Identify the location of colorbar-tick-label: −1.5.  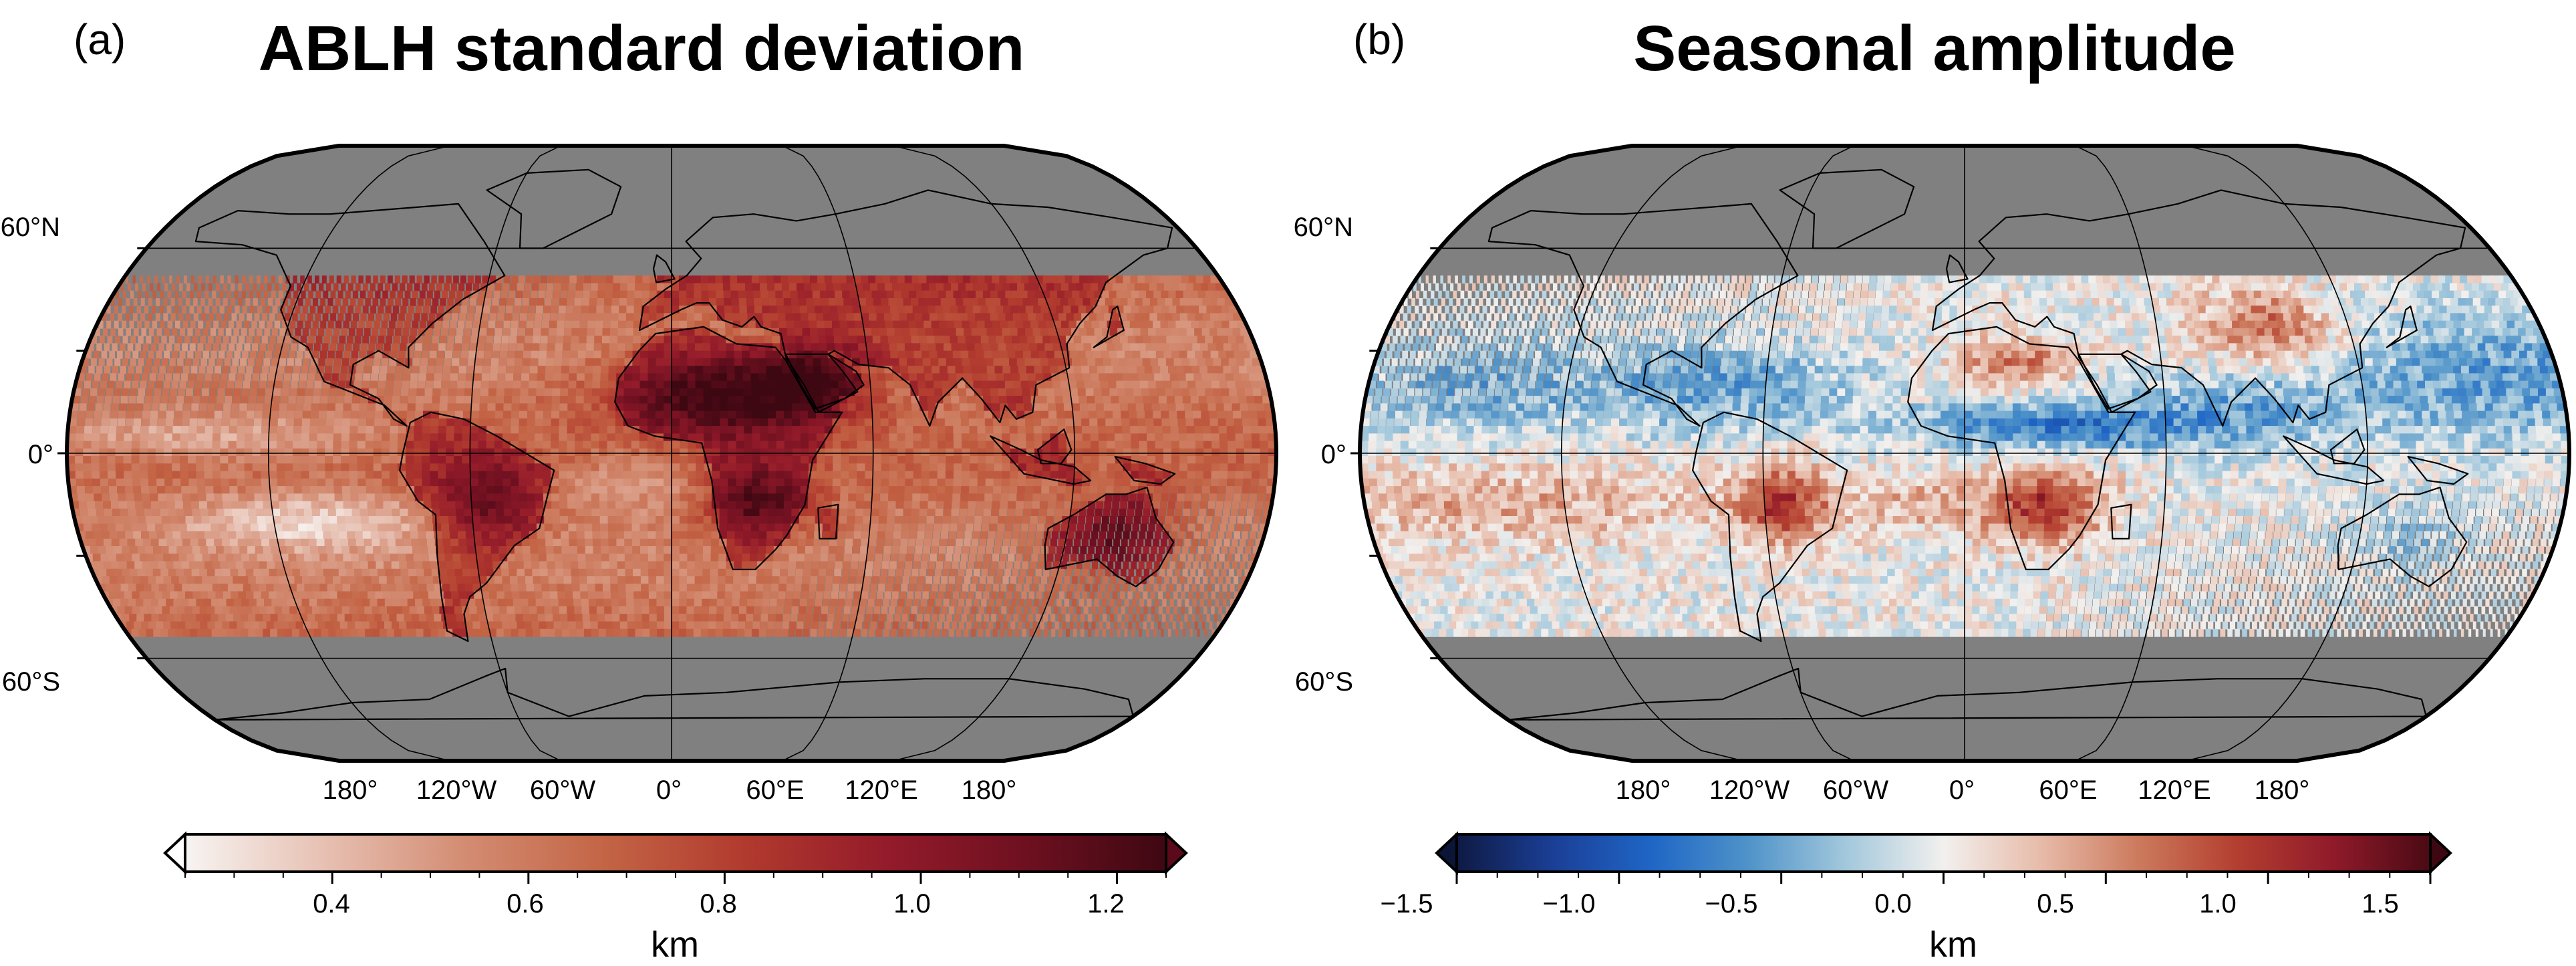
(1406, 904).